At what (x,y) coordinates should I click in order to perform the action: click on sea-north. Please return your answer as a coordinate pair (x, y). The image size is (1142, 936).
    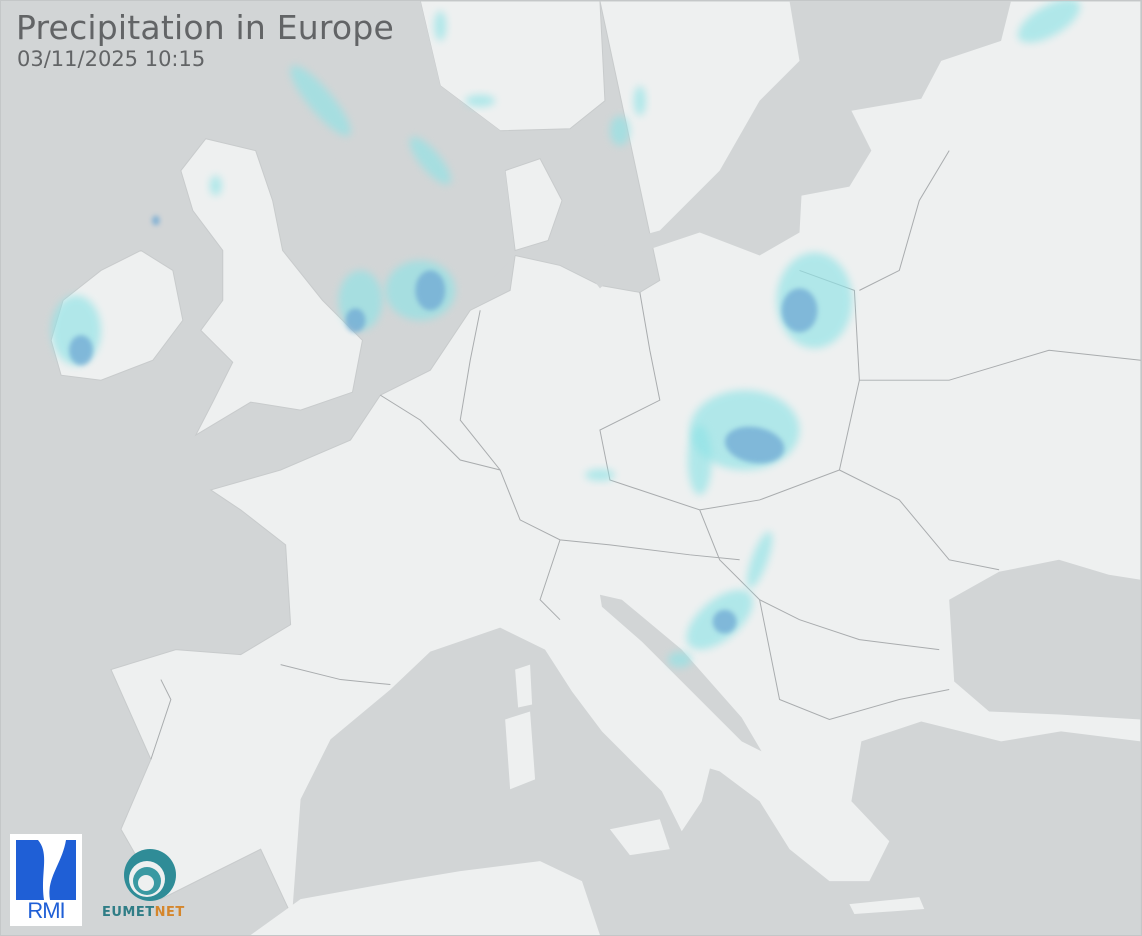
    Looking at the image, I should click on (408, 151).